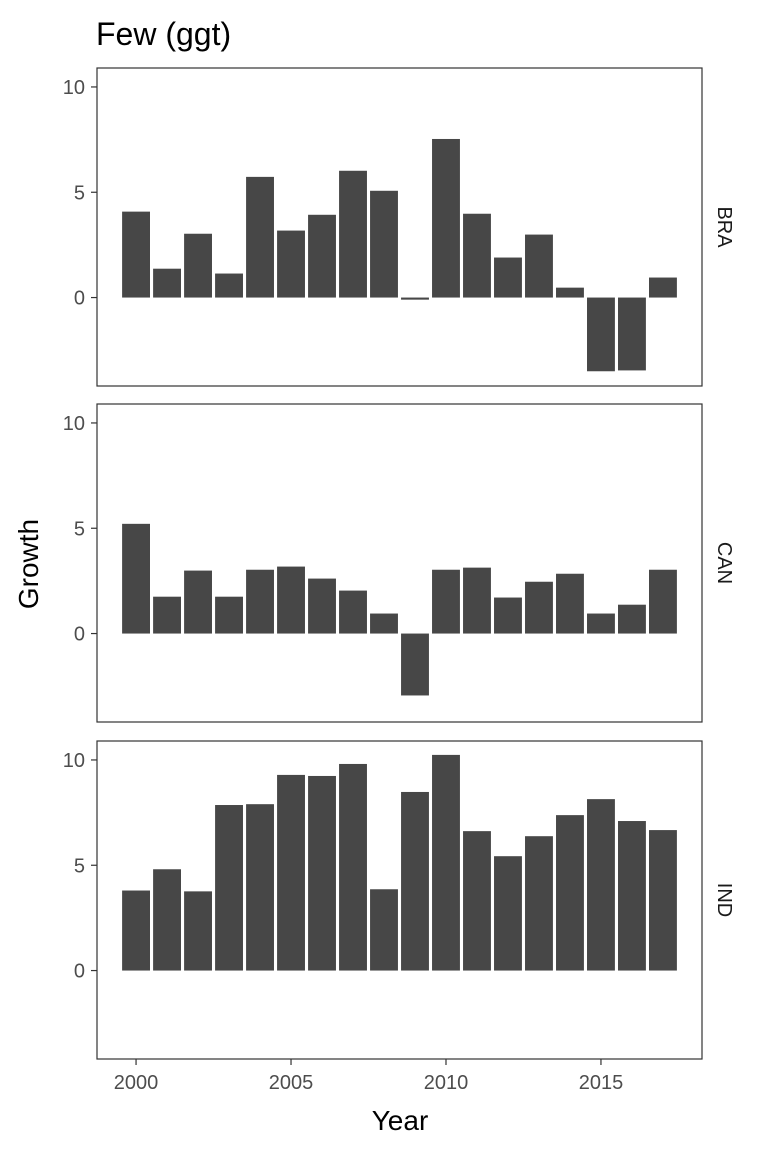 The height and width of the screenshot is (1157, 768). Describe the element at coordinates (167, 920) in the screenshot. I see `bar-ind-2001` at that location.